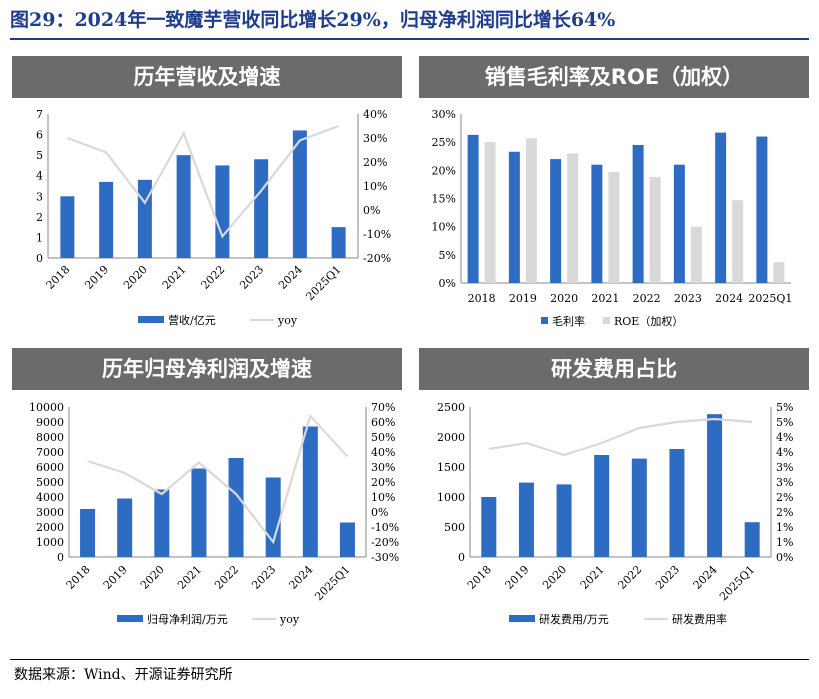 The width and height of the screenshot is (819, 699). I want to click on bar-rd-2024, so click(715, 485).